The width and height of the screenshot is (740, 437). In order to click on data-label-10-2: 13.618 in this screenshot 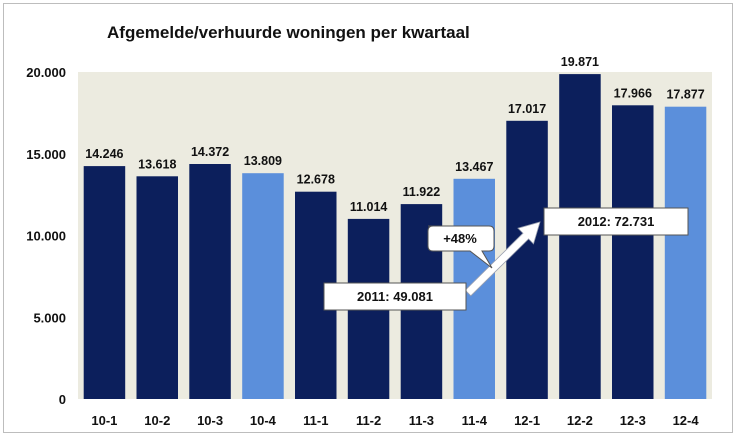, I will do `click(157, 164)`.